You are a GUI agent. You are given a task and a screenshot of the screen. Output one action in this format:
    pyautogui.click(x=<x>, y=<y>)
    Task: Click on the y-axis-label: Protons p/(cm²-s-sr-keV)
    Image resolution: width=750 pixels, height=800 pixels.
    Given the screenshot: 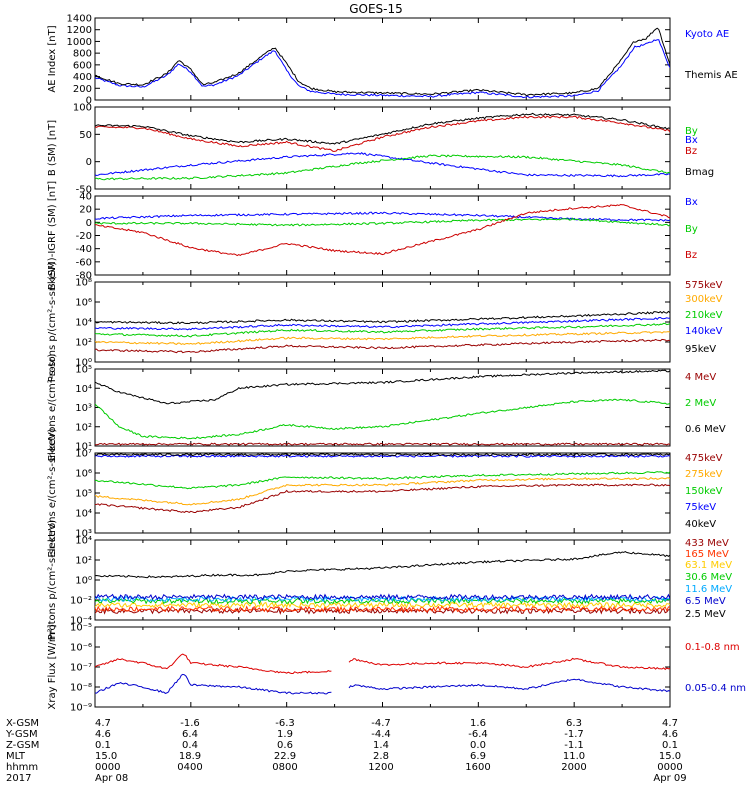 What is the action you would take?
    pyautogui.click(x=52, y=322)
    